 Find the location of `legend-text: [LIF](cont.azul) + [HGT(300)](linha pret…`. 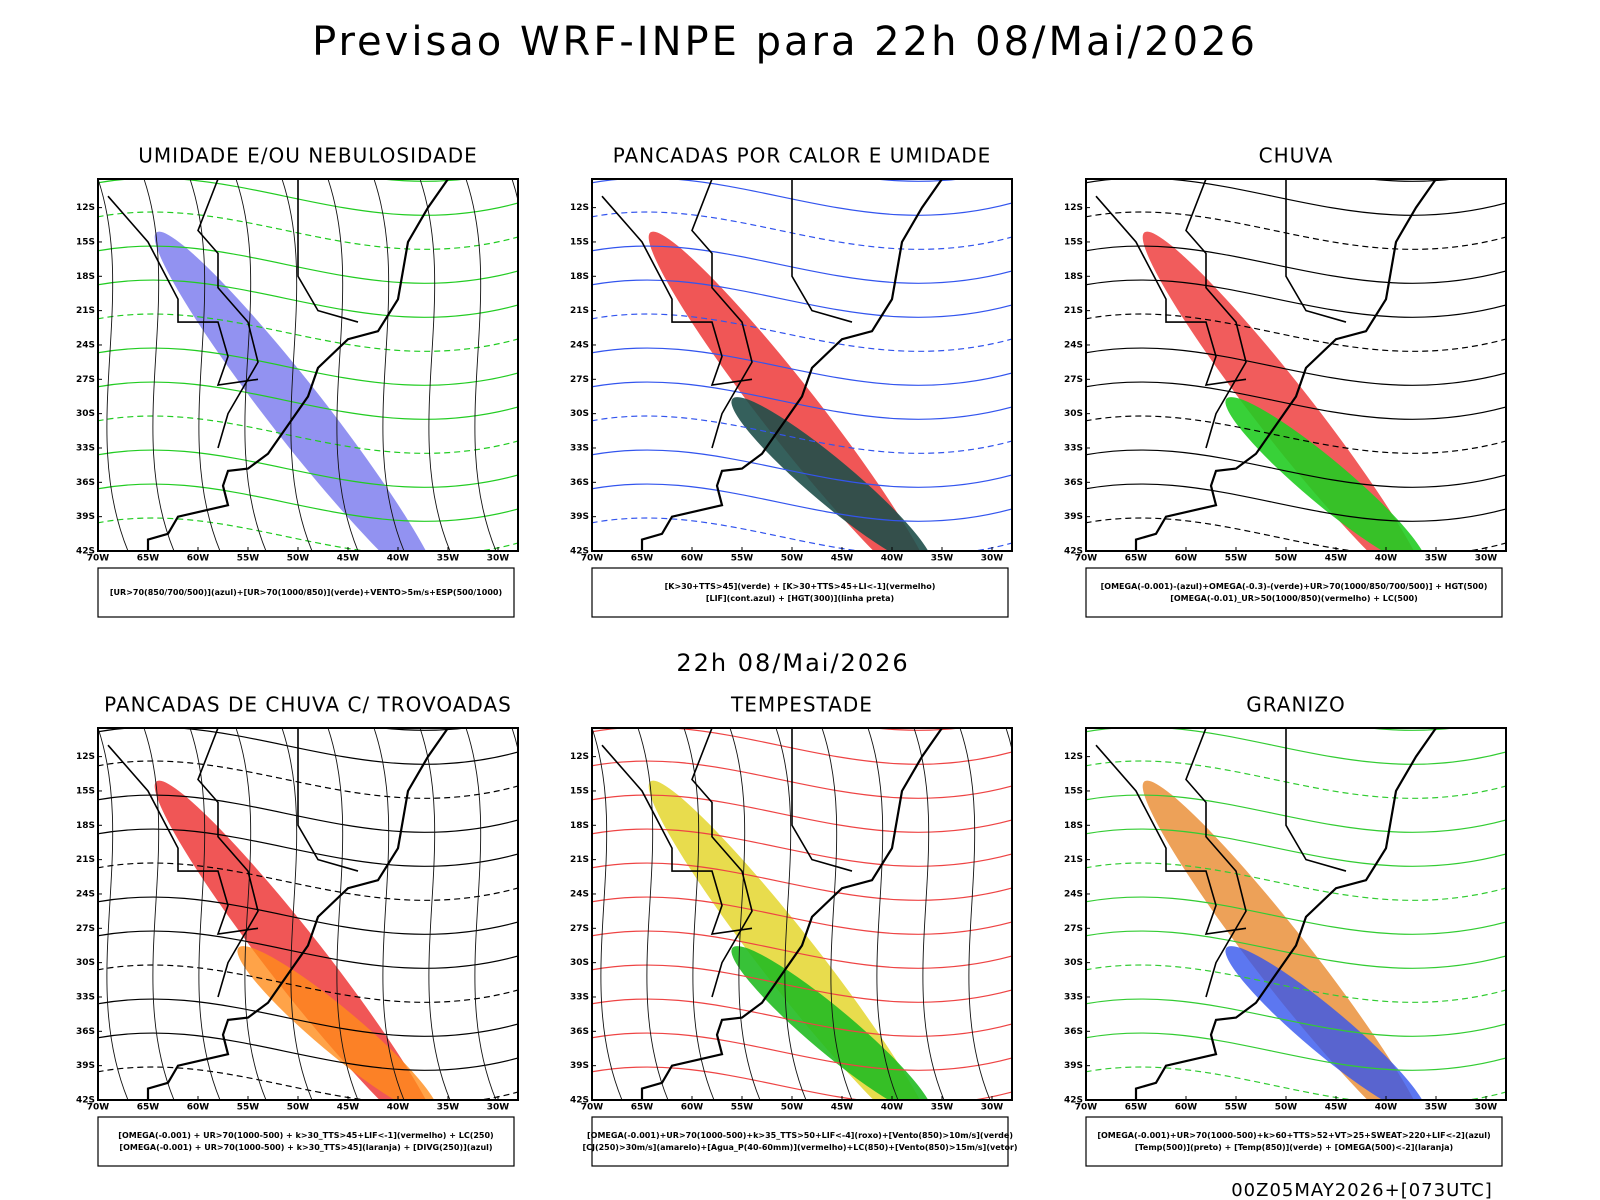

legend-text: [LIF](cont.azul) + [HGT(300)](linha pret… is located at coordinates (800, 598).